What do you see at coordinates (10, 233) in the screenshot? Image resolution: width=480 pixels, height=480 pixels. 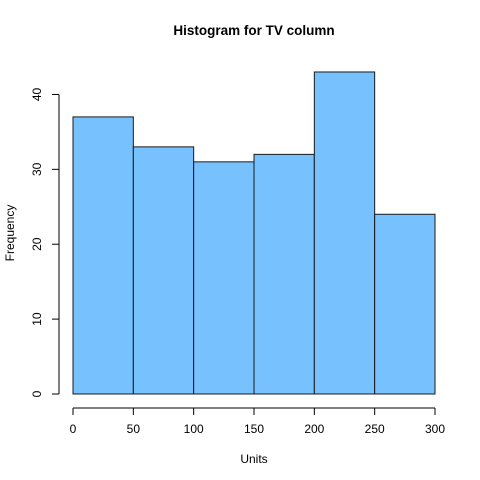 I see `y-axis-title: Frequency` at bounding box center [10, 233].